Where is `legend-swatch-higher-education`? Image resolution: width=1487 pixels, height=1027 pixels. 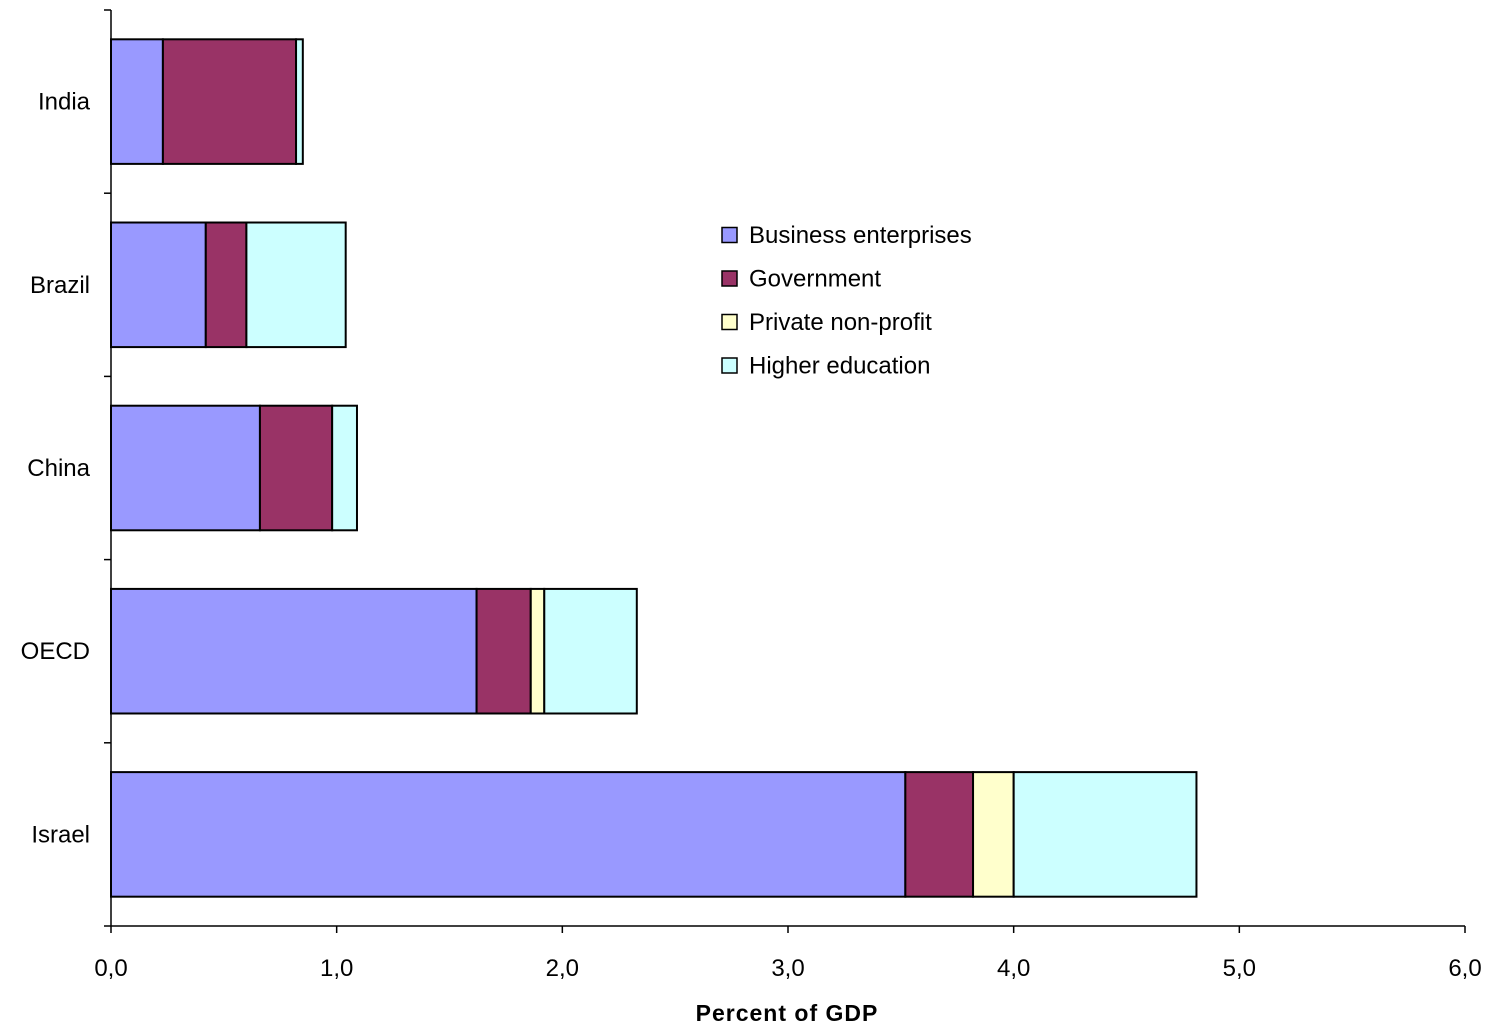 legend-swatch-higher-education is located at coordinates (729, 365).